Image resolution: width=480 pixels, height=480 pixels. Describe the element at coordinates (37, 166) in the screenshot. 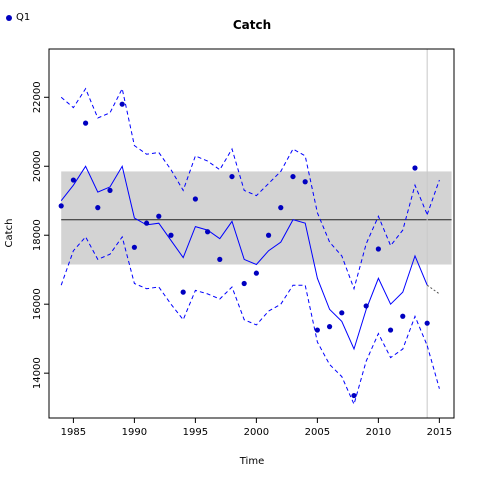

I see `y-tick-label: 20000` at that location.